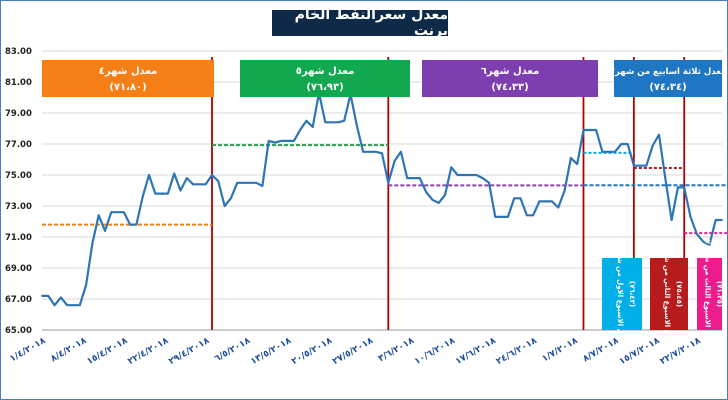  I want to click on x-tick-label: ٨/٧/٢٠١٨, so click(601, 350).